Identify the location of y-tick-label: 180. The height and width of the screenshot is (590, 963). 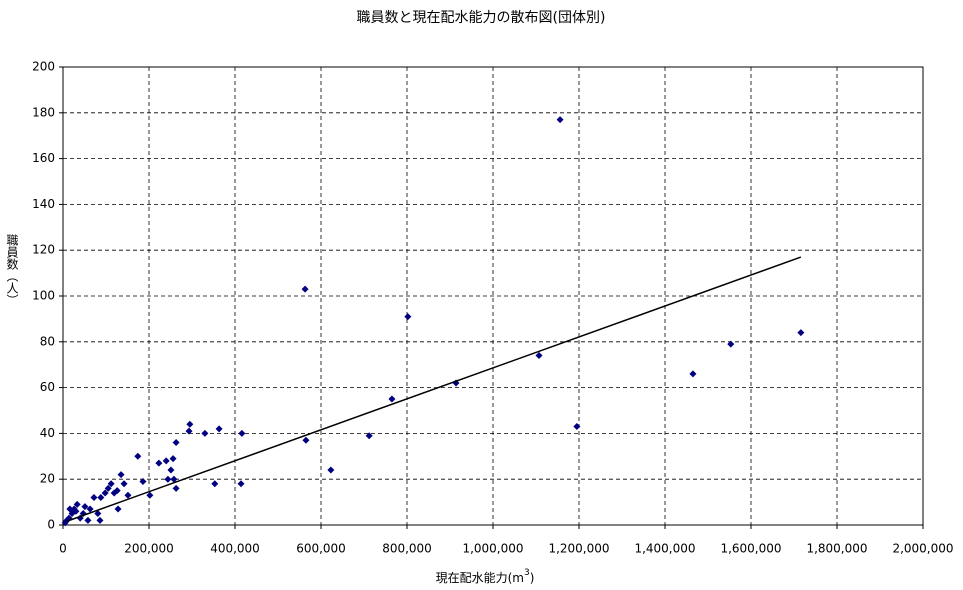
(43, 112).